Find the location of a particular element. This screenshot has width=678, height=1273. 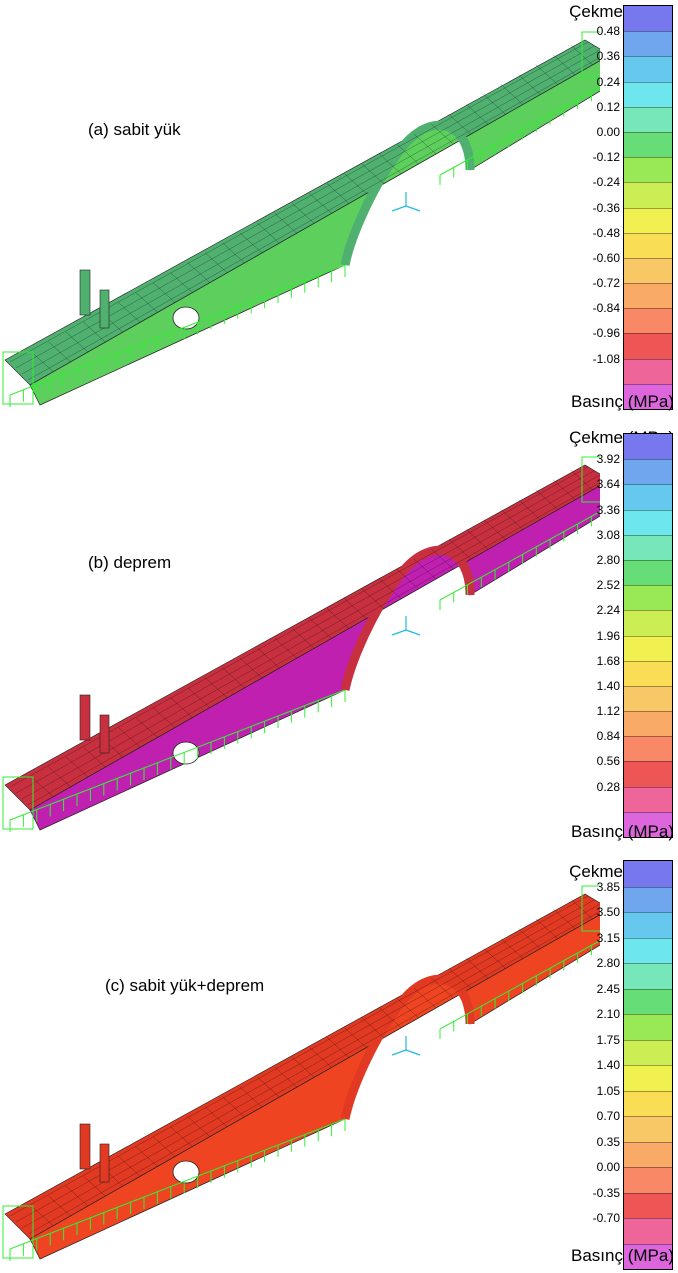

scale-tick-label: 0.70 is located at coordinates (608, 1116).